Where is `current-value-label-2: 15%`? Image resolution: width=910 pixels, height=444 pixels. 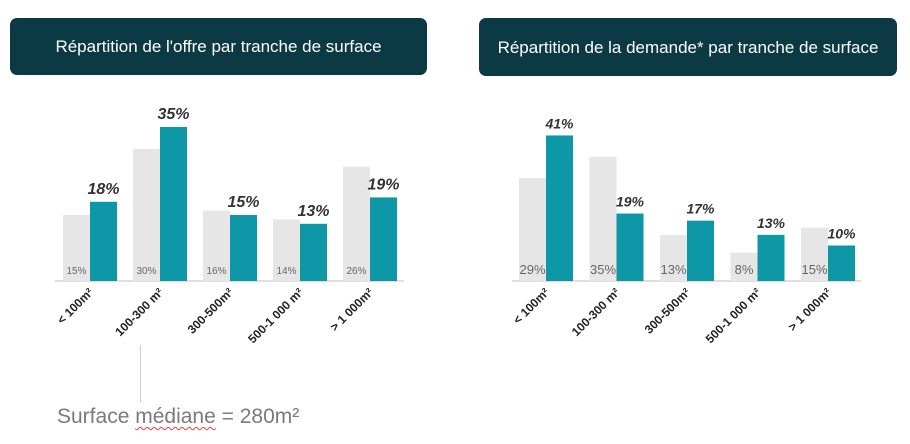 current-value-label-2: 15% is located at coordinates (243, 202).